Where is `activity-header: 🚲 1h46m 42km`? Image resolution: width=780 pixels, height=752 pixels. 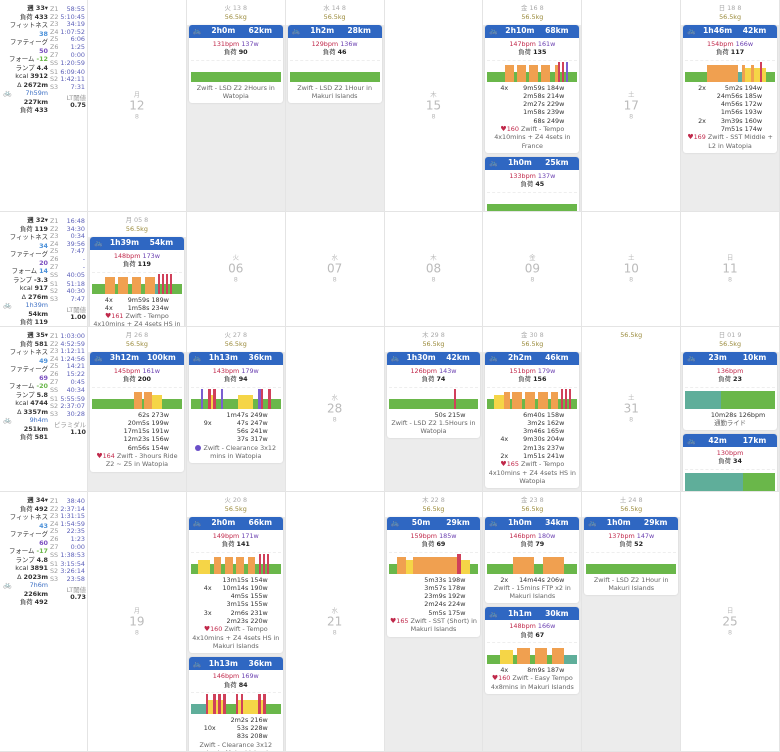 activity-header: 🚲 1h46m 42km is located at coordinates (730, 31).